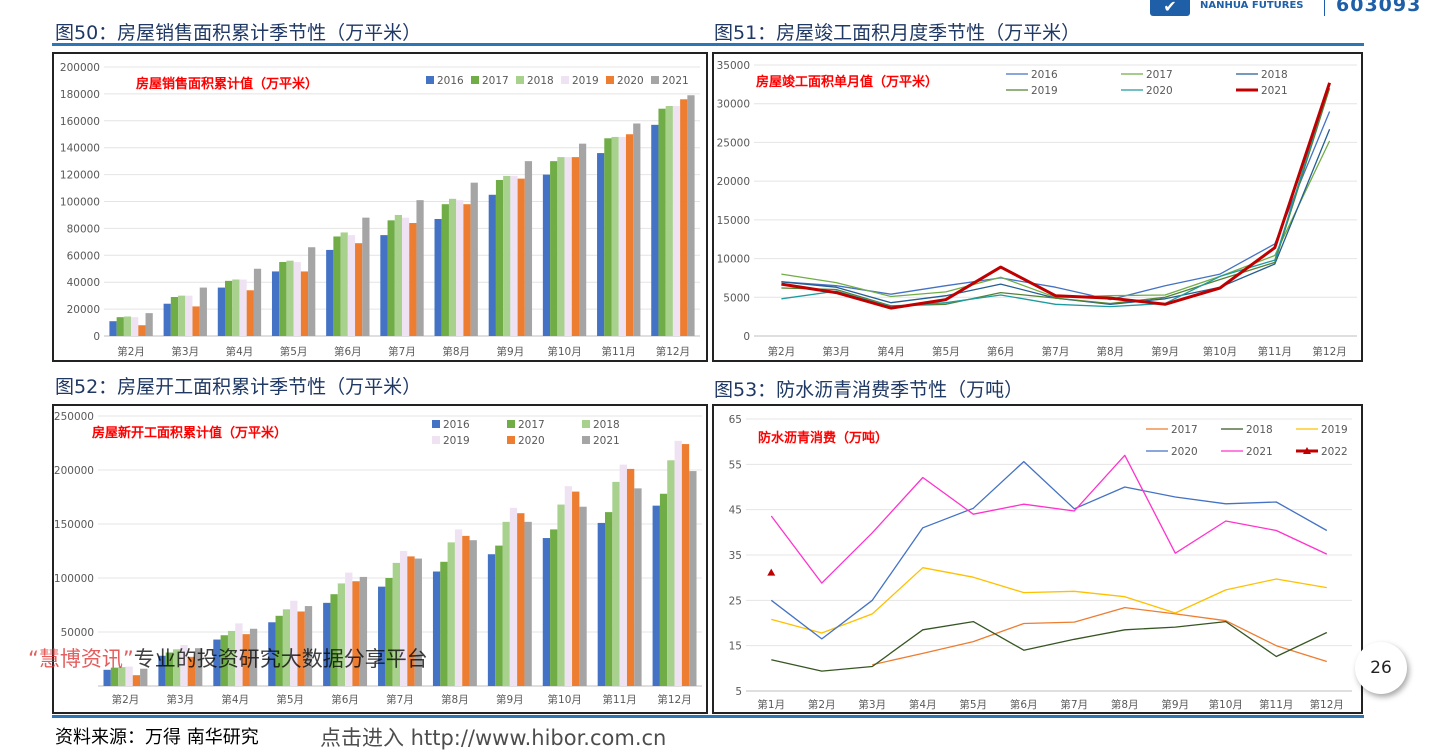  What do you see at coordinates (83, 229) in the screenshot?
I see `y-tick-label: 80000` at bounding box center [83, 229].